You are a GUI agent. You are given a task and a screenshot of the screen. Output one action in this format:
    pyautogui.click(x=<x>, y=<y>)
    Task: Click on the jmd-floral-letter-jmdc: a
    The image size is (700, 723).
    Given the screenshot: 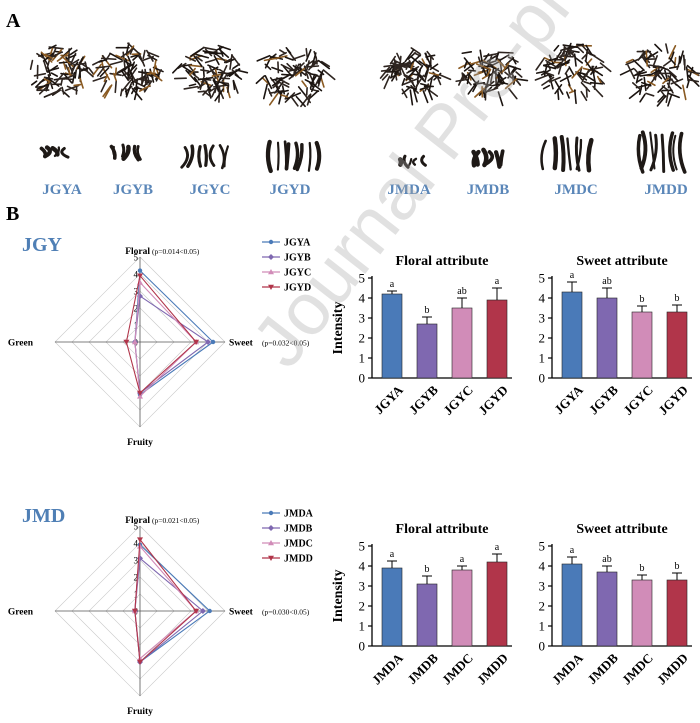 What is the action you would take?
    pyautogui.click(x=462, y=559)
    